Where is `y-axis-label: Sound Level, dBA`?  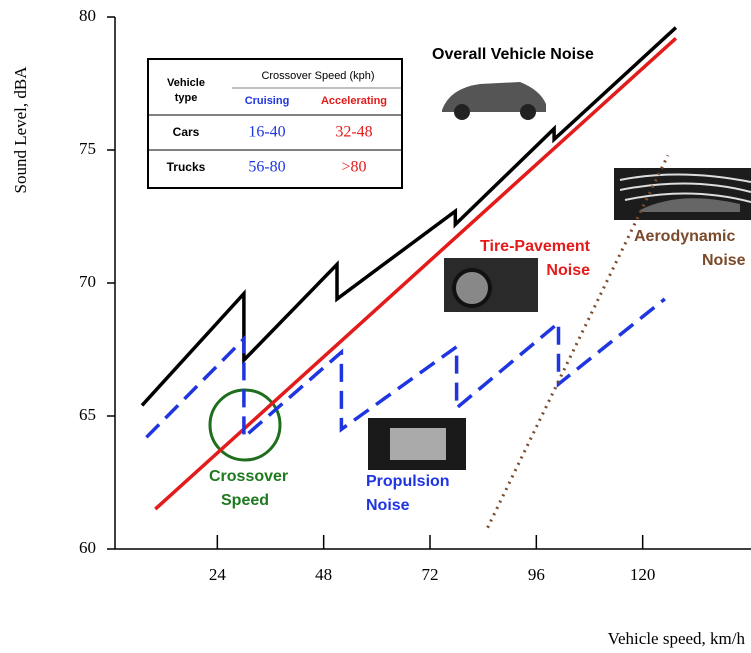 y-axis-label: Sound Level, dBA is located at coordinates (20, 130).